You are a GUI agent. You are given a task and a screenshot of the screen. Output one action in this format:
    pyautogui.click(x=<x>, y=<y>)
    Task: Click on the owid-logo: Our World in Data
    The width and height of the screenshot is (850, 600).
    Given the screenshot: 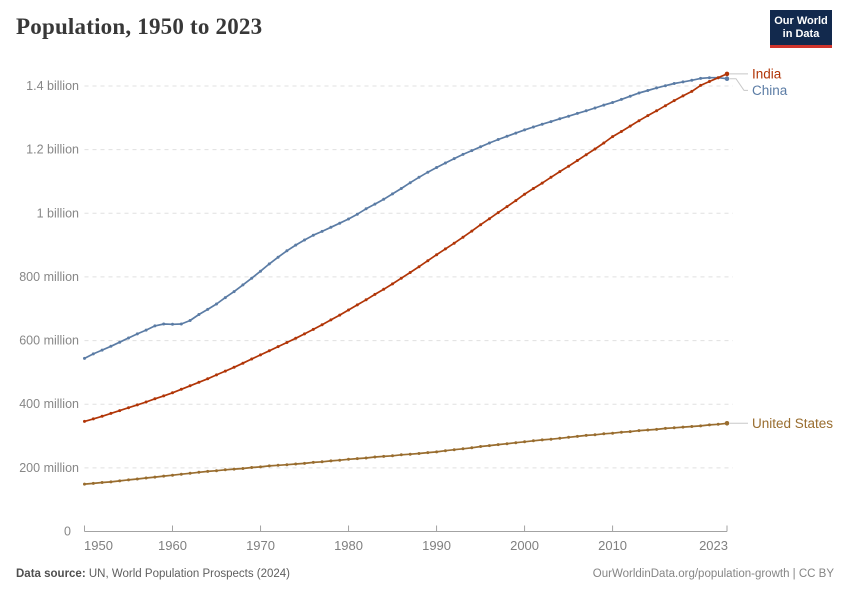 What is the action you would take?
    pyautogui.click(x=801, y=29)
    